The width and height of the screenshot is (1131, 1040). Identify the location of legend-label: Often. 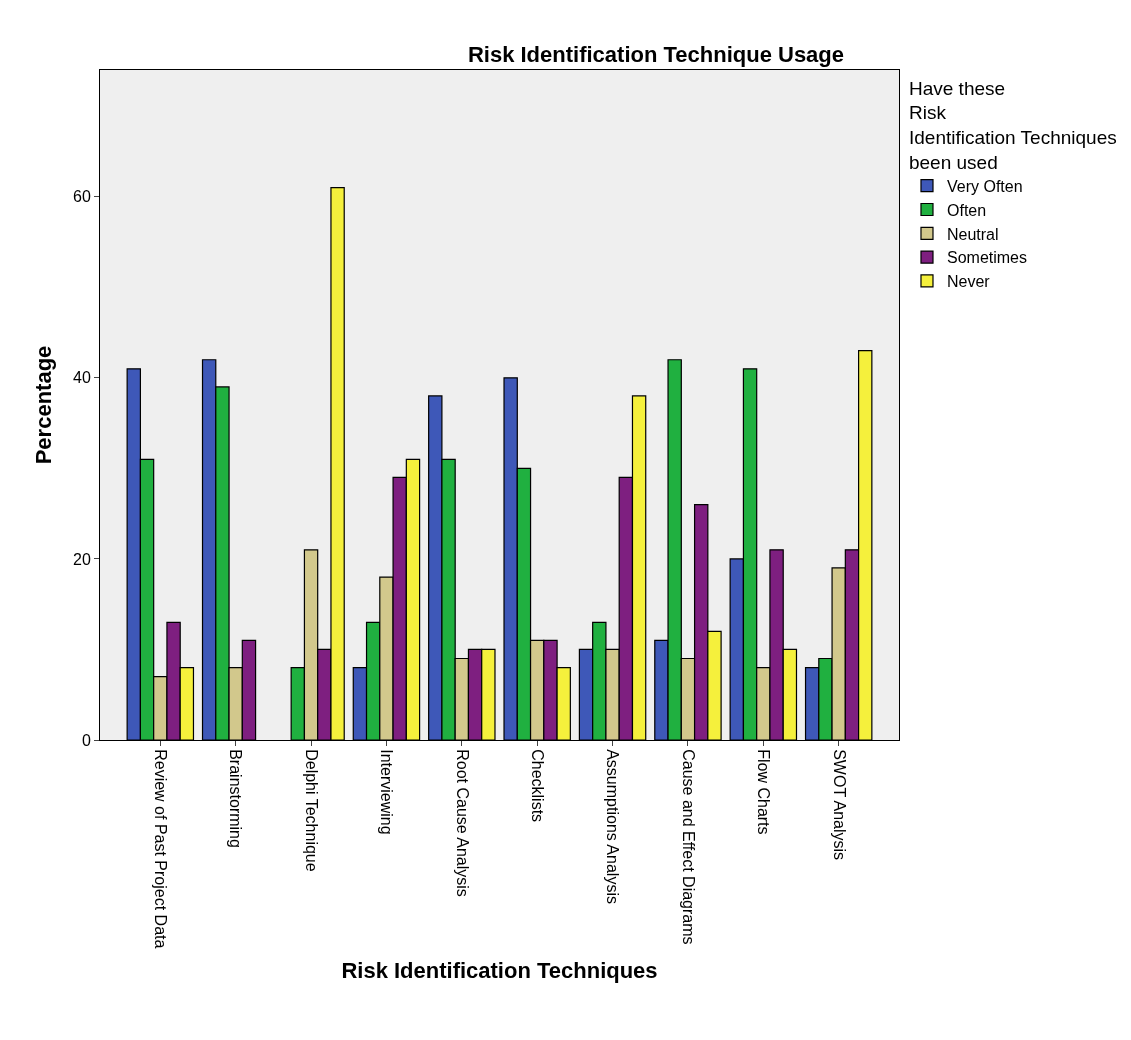
(966, 210).